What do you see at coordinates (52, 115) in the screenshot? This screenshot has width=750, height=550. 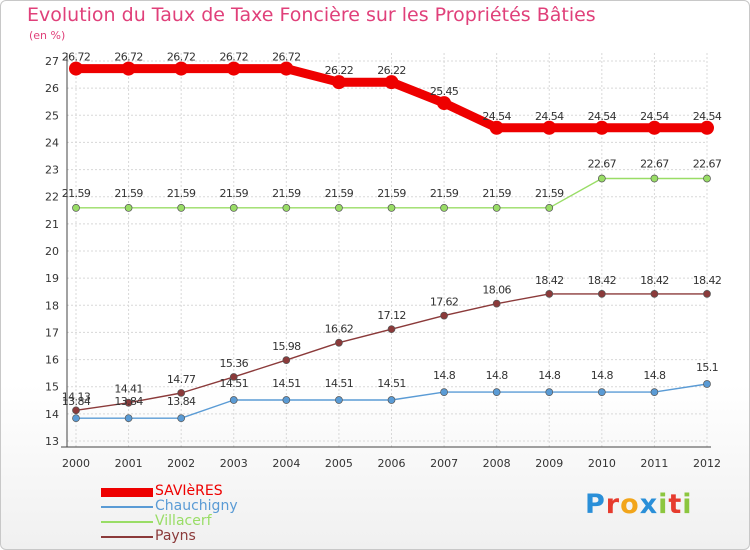 I see `y-tick-label: 25` at bounding box center [52, 115].